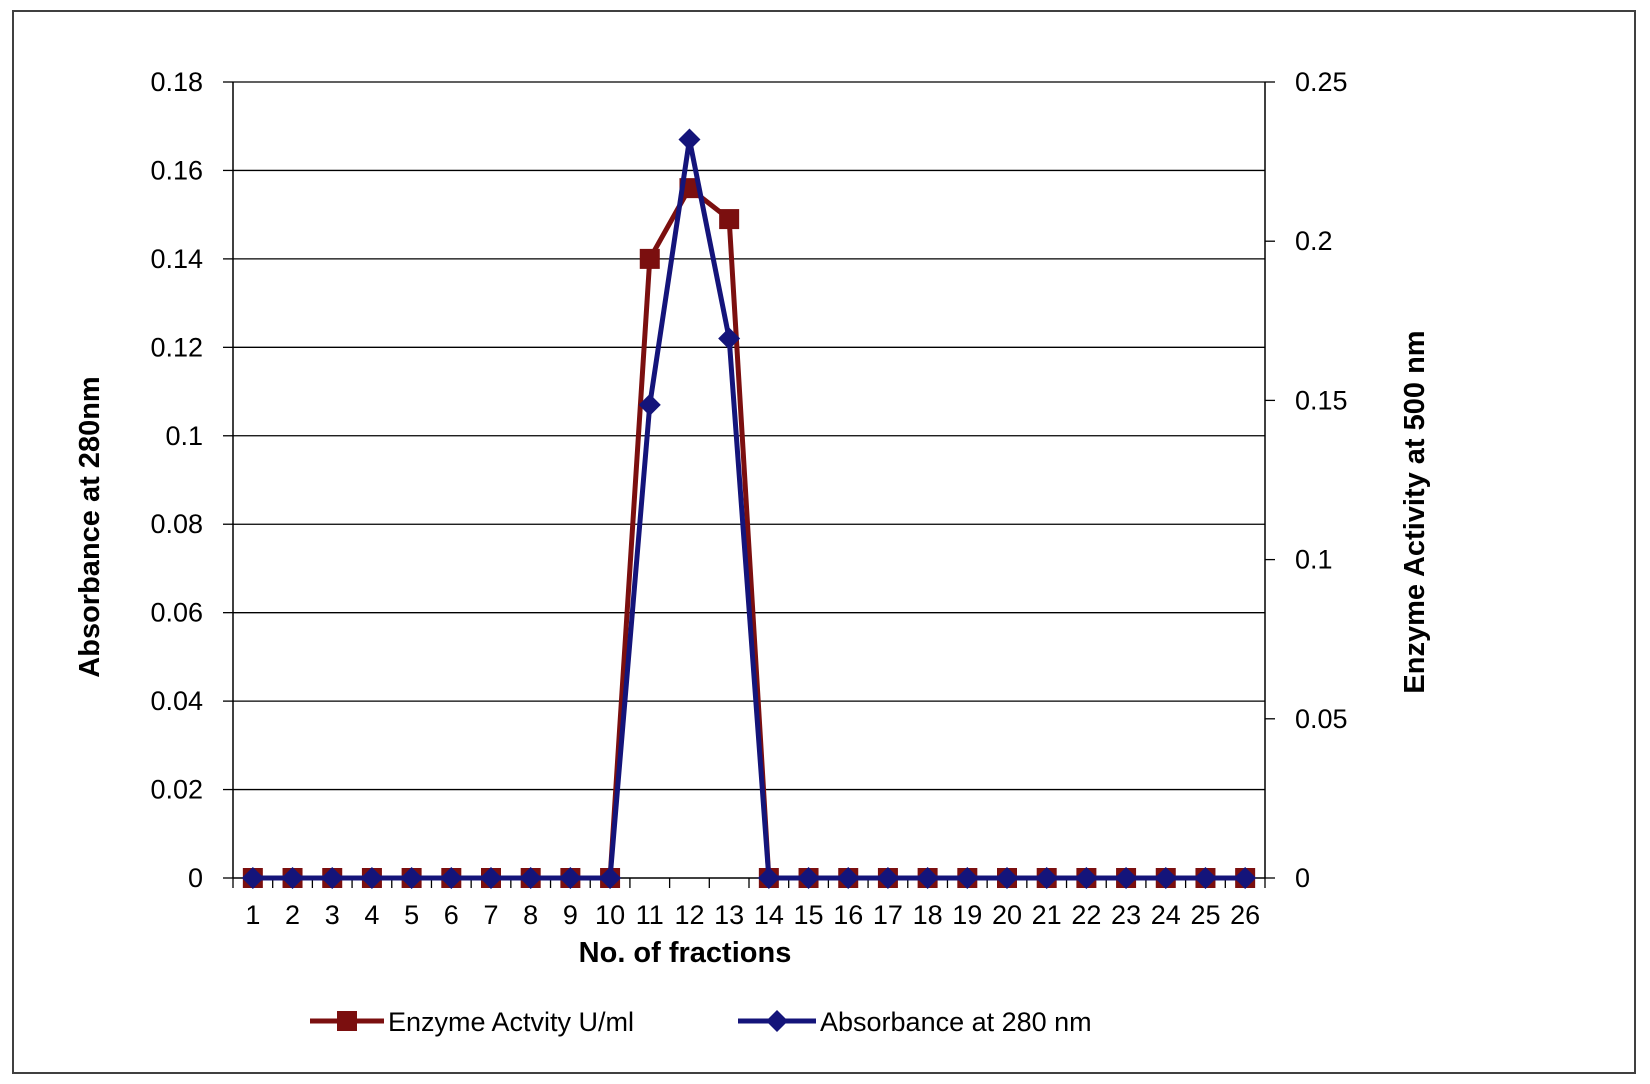 The width and height of the screenshot is (1650, 1084). Describe the element at coordinates (332, 915) in the screenshot. I see `x-tick-label: 3` at that location.